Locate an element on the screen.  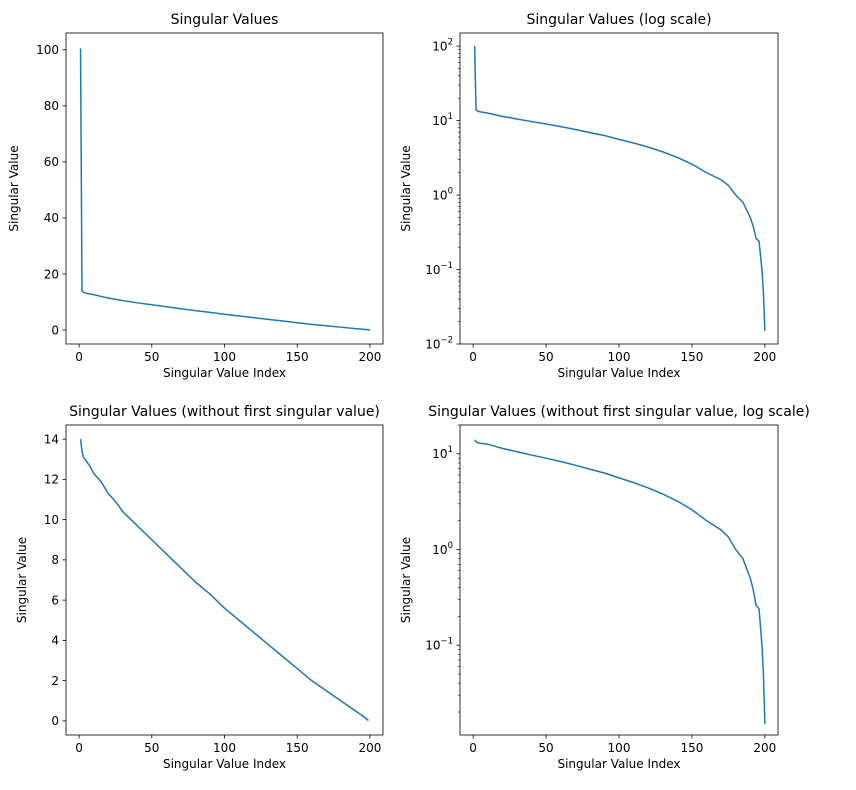
y-tick-label: 80 is located at coordinates (51, 106).